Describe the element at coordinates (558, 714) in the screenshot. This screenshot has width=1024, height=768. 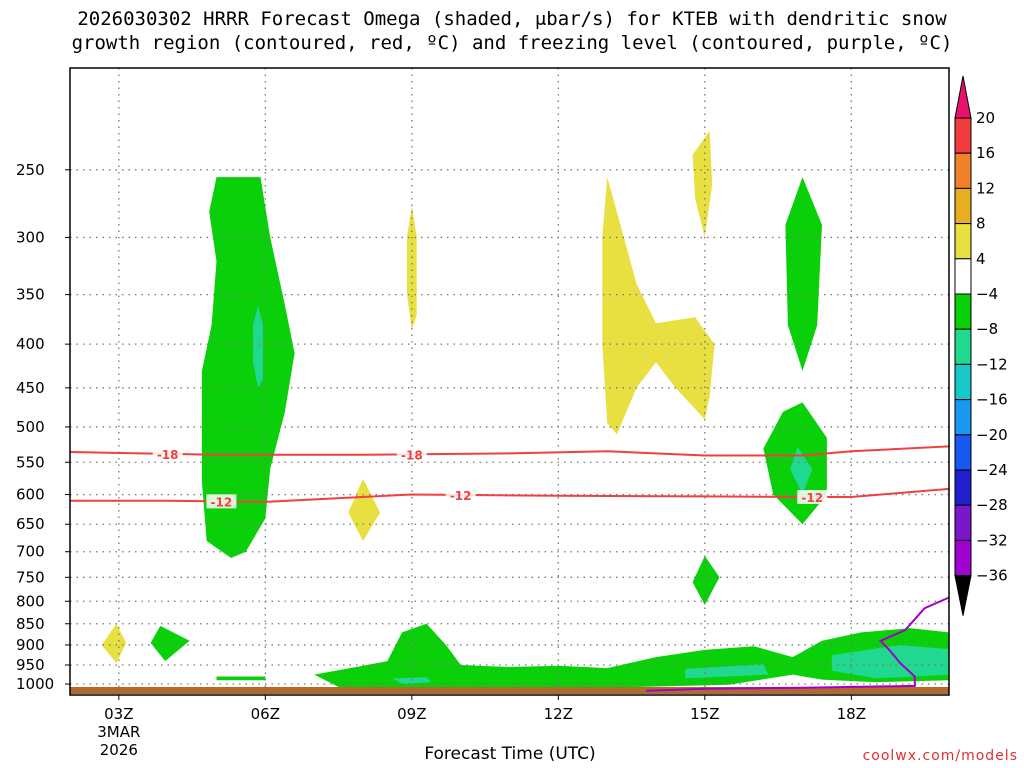
I see `x-tick-label: 12Z` at that location.